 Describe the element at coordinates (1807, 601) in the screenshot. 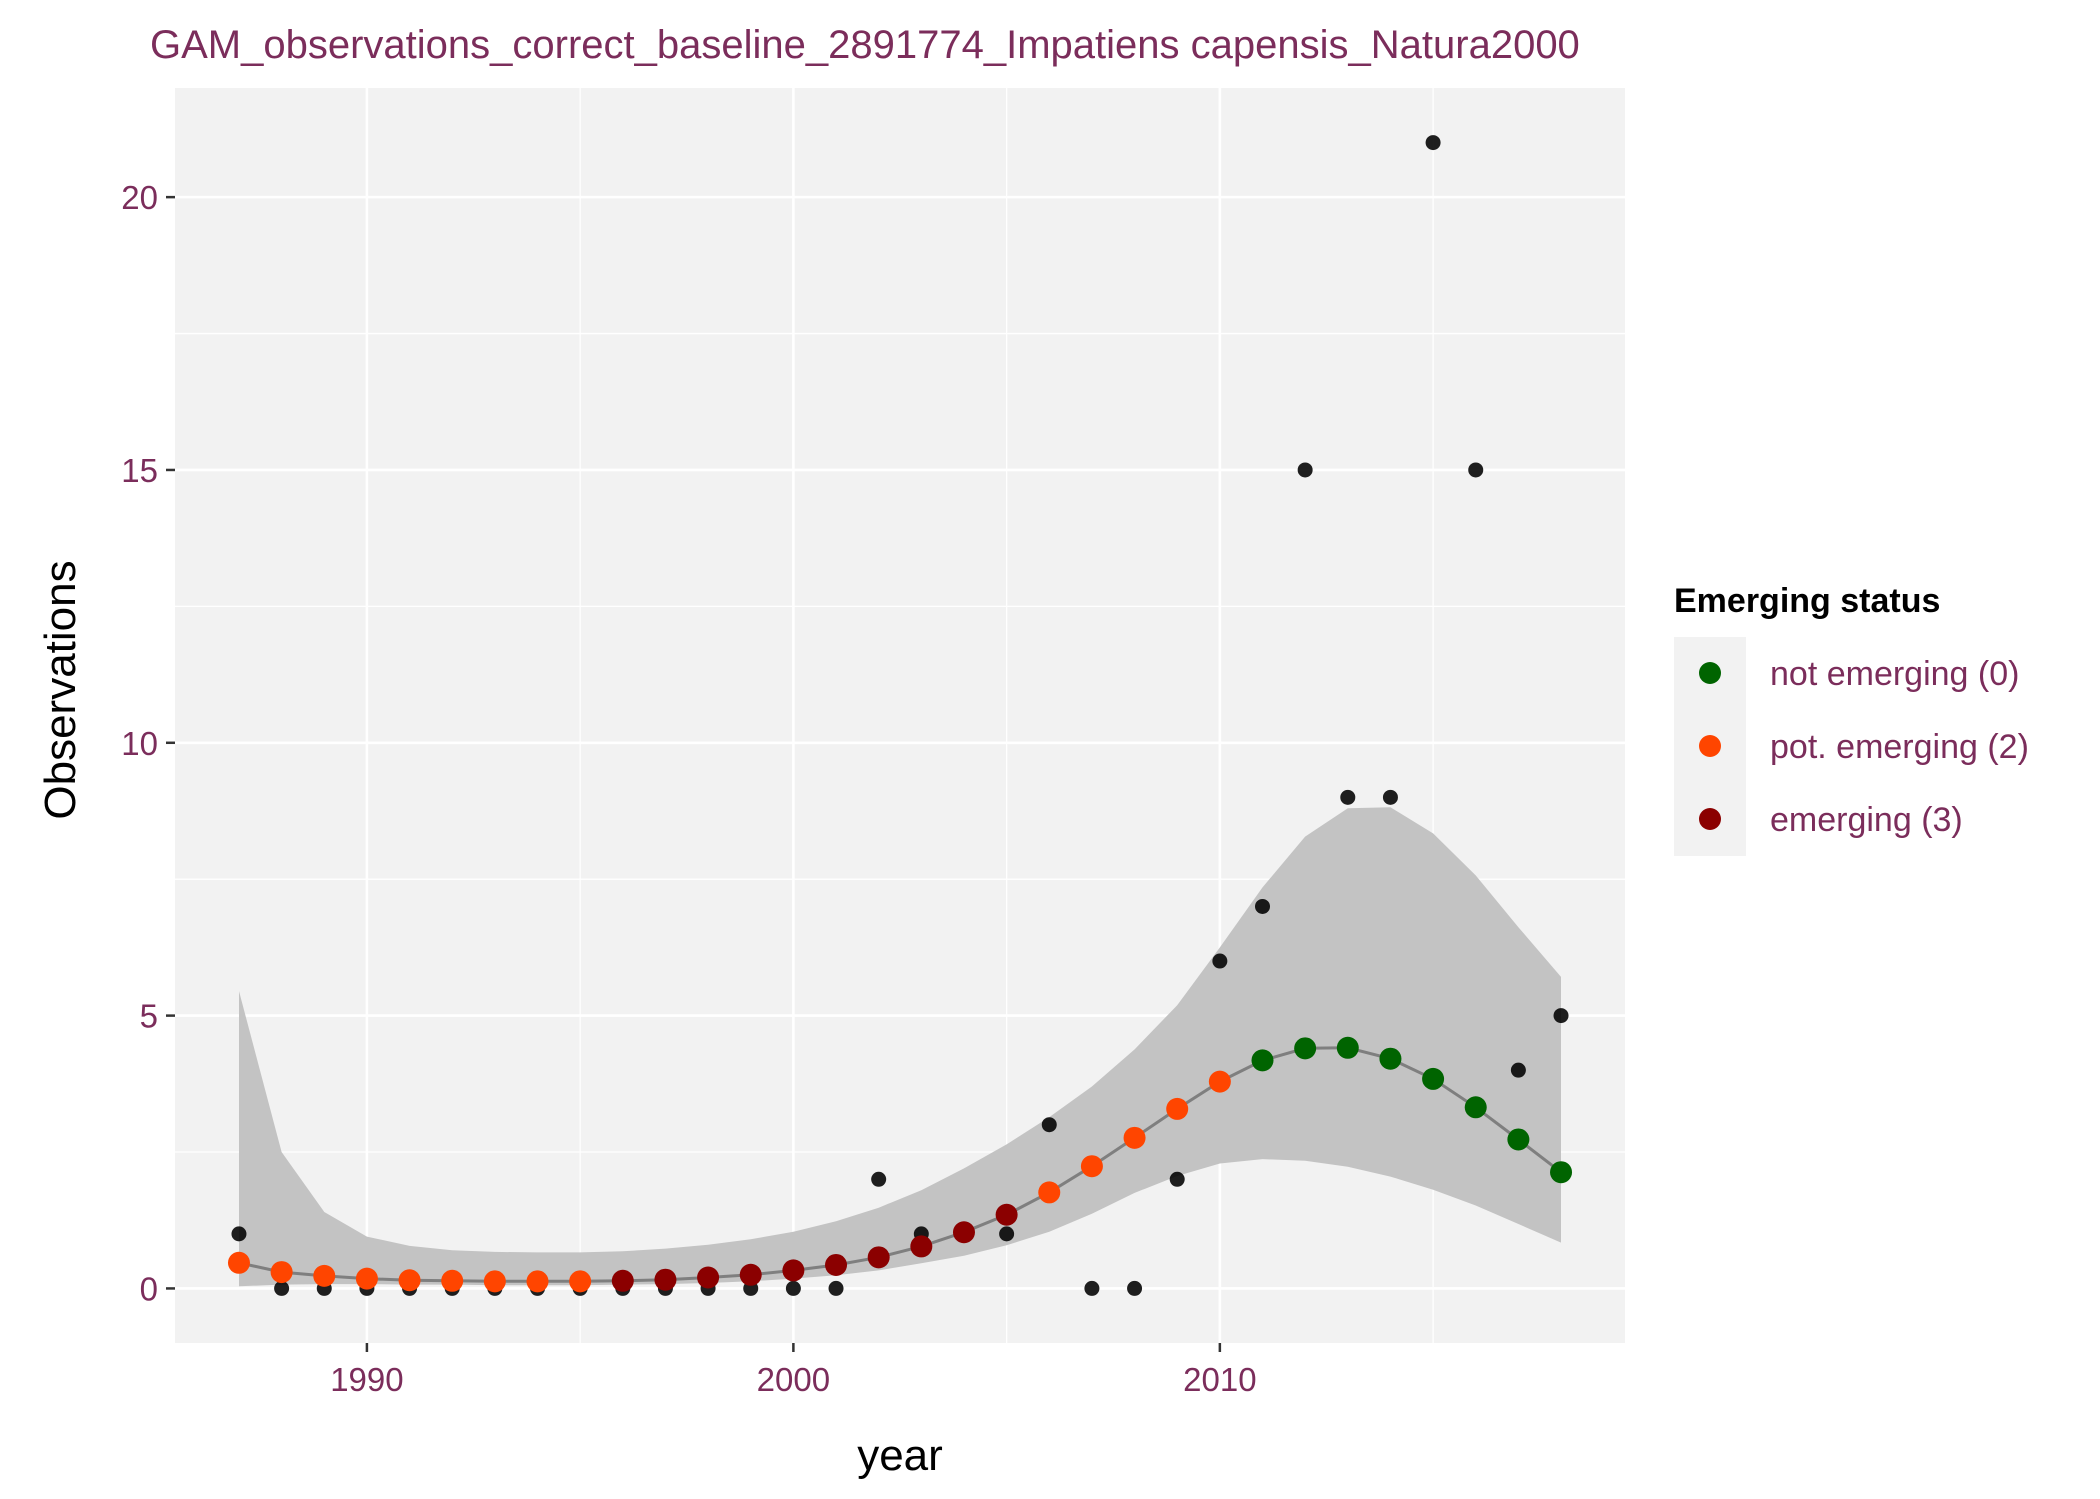

I see `legend-title: Emerging status` at that location.